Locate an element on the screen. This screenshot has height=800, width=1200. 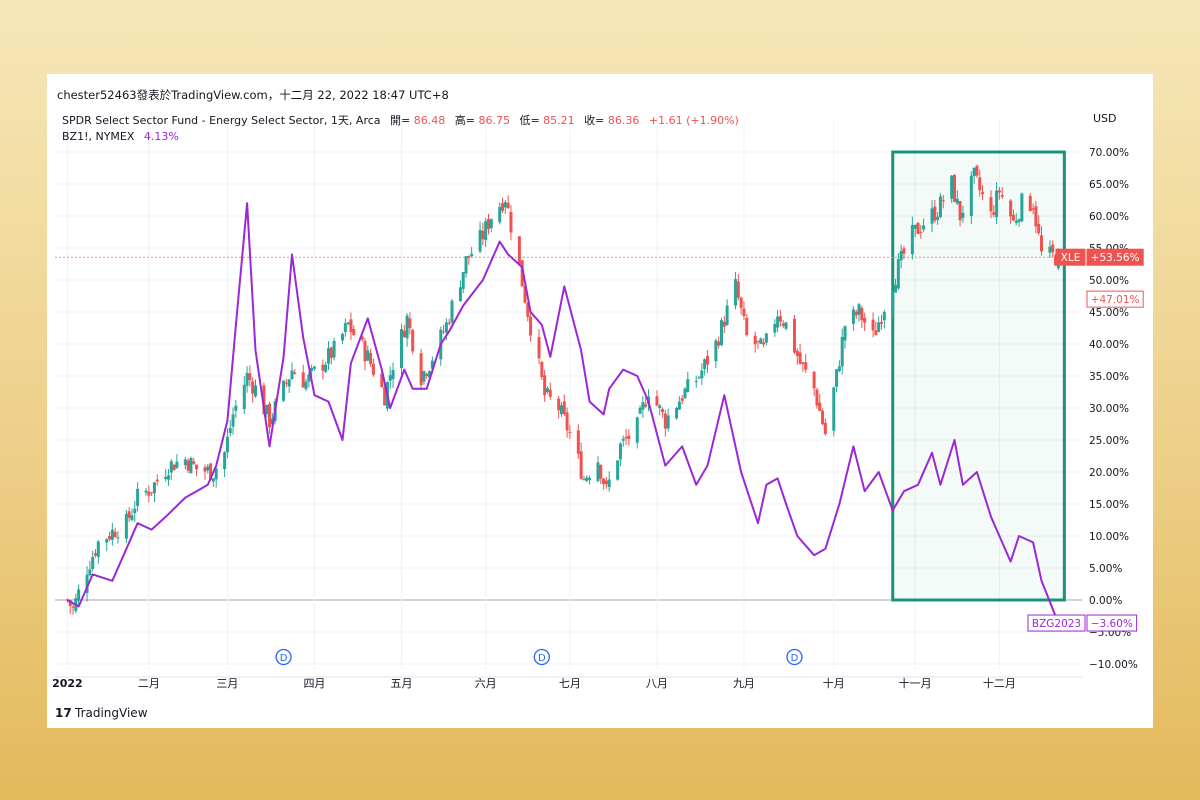
compare-value: 4.13% is located at coordinates (161, 136).